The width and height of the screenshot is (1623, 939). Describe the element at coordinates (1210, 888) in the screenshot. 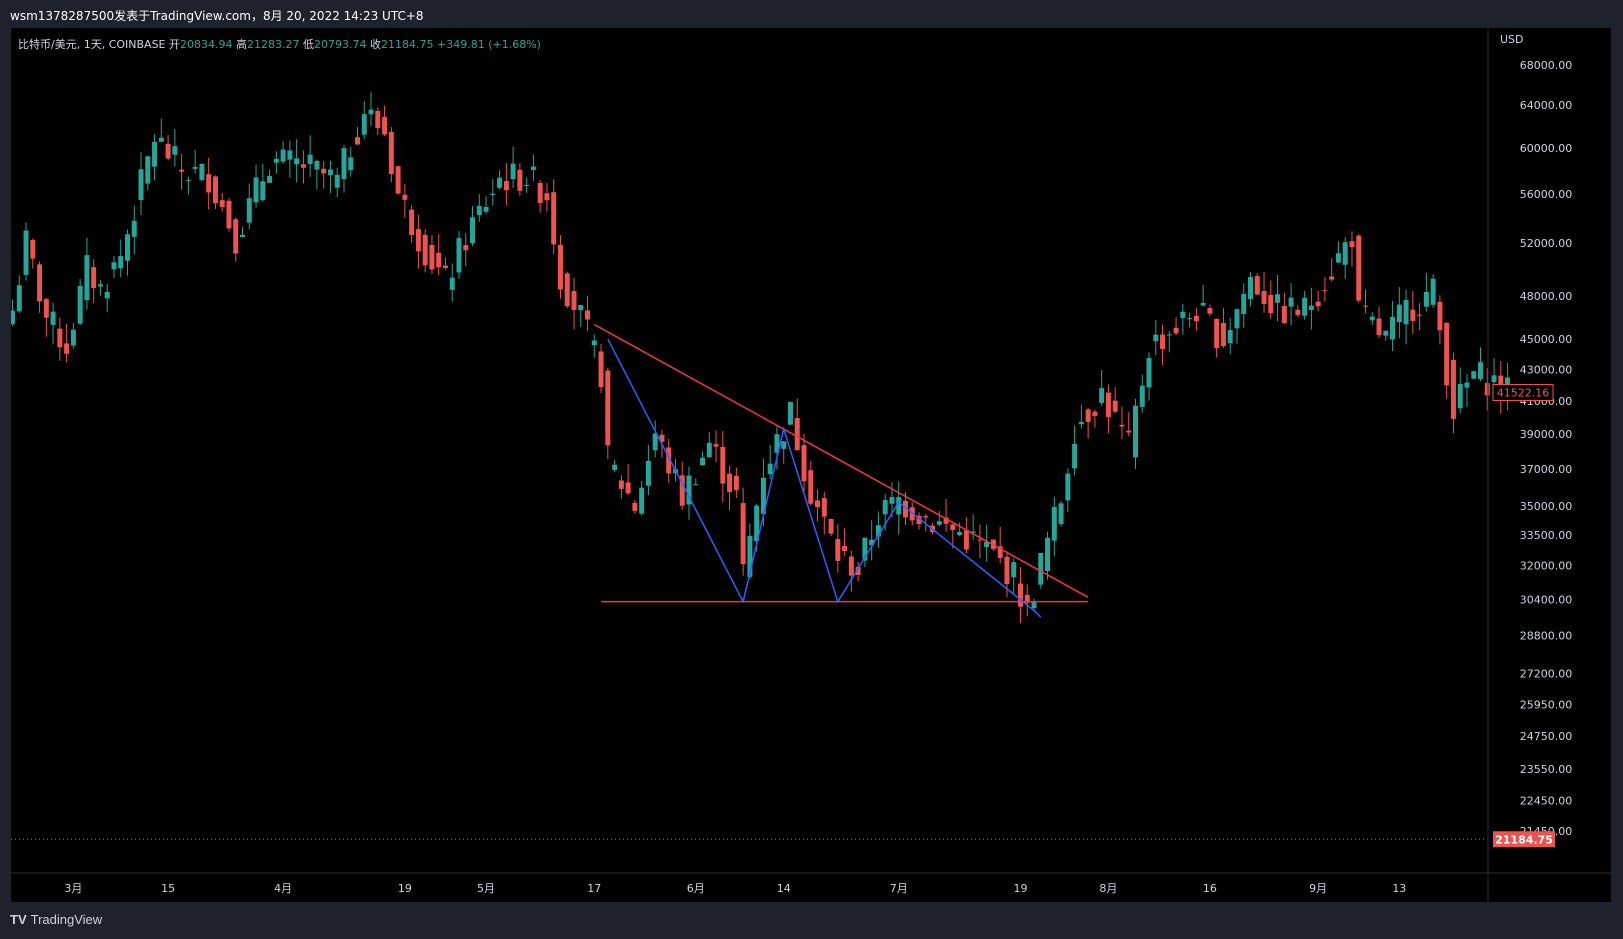

I see `time-tick-label: 16` at that location.